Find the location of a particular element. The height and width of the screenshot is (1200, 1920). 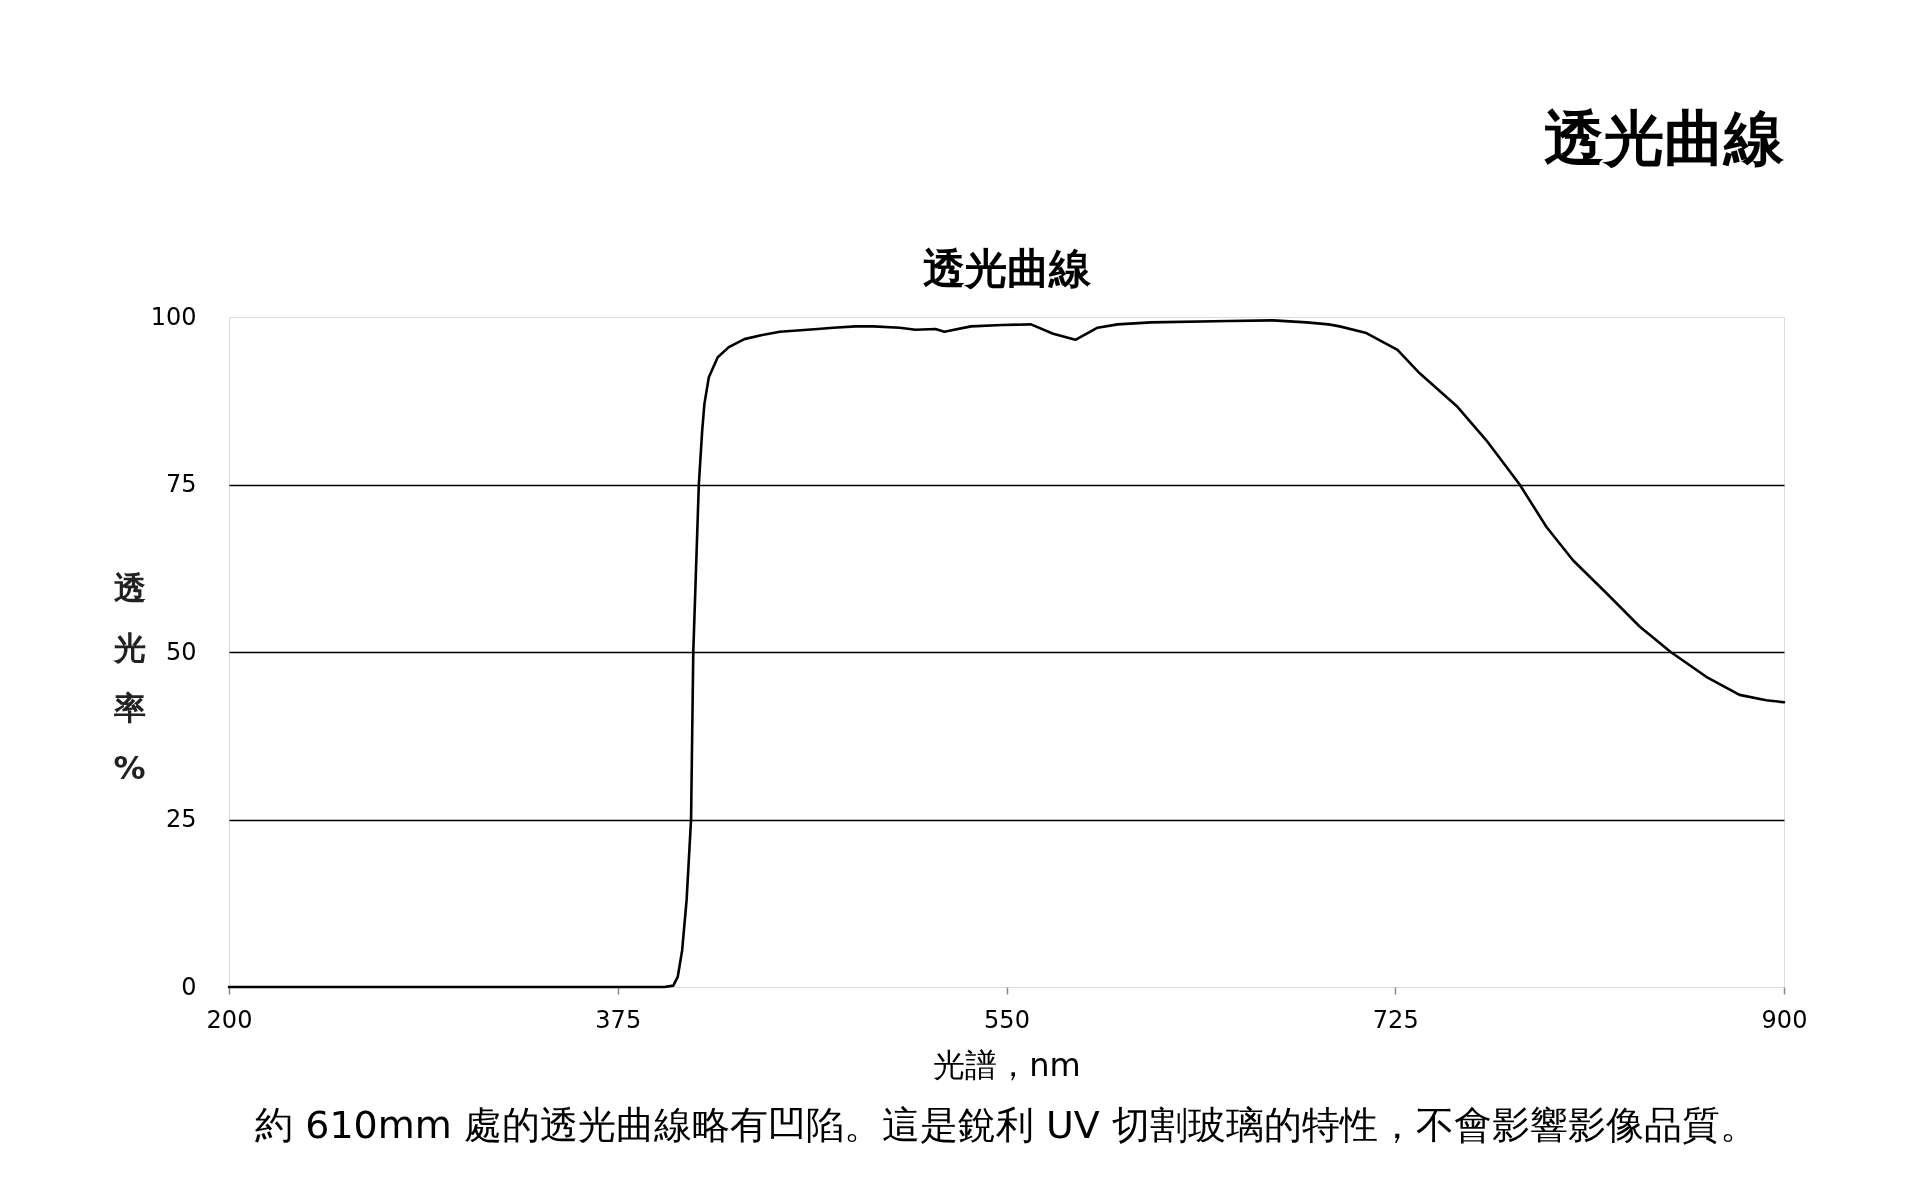

y-tick-label: 100 is located at coordinates (173, 316).